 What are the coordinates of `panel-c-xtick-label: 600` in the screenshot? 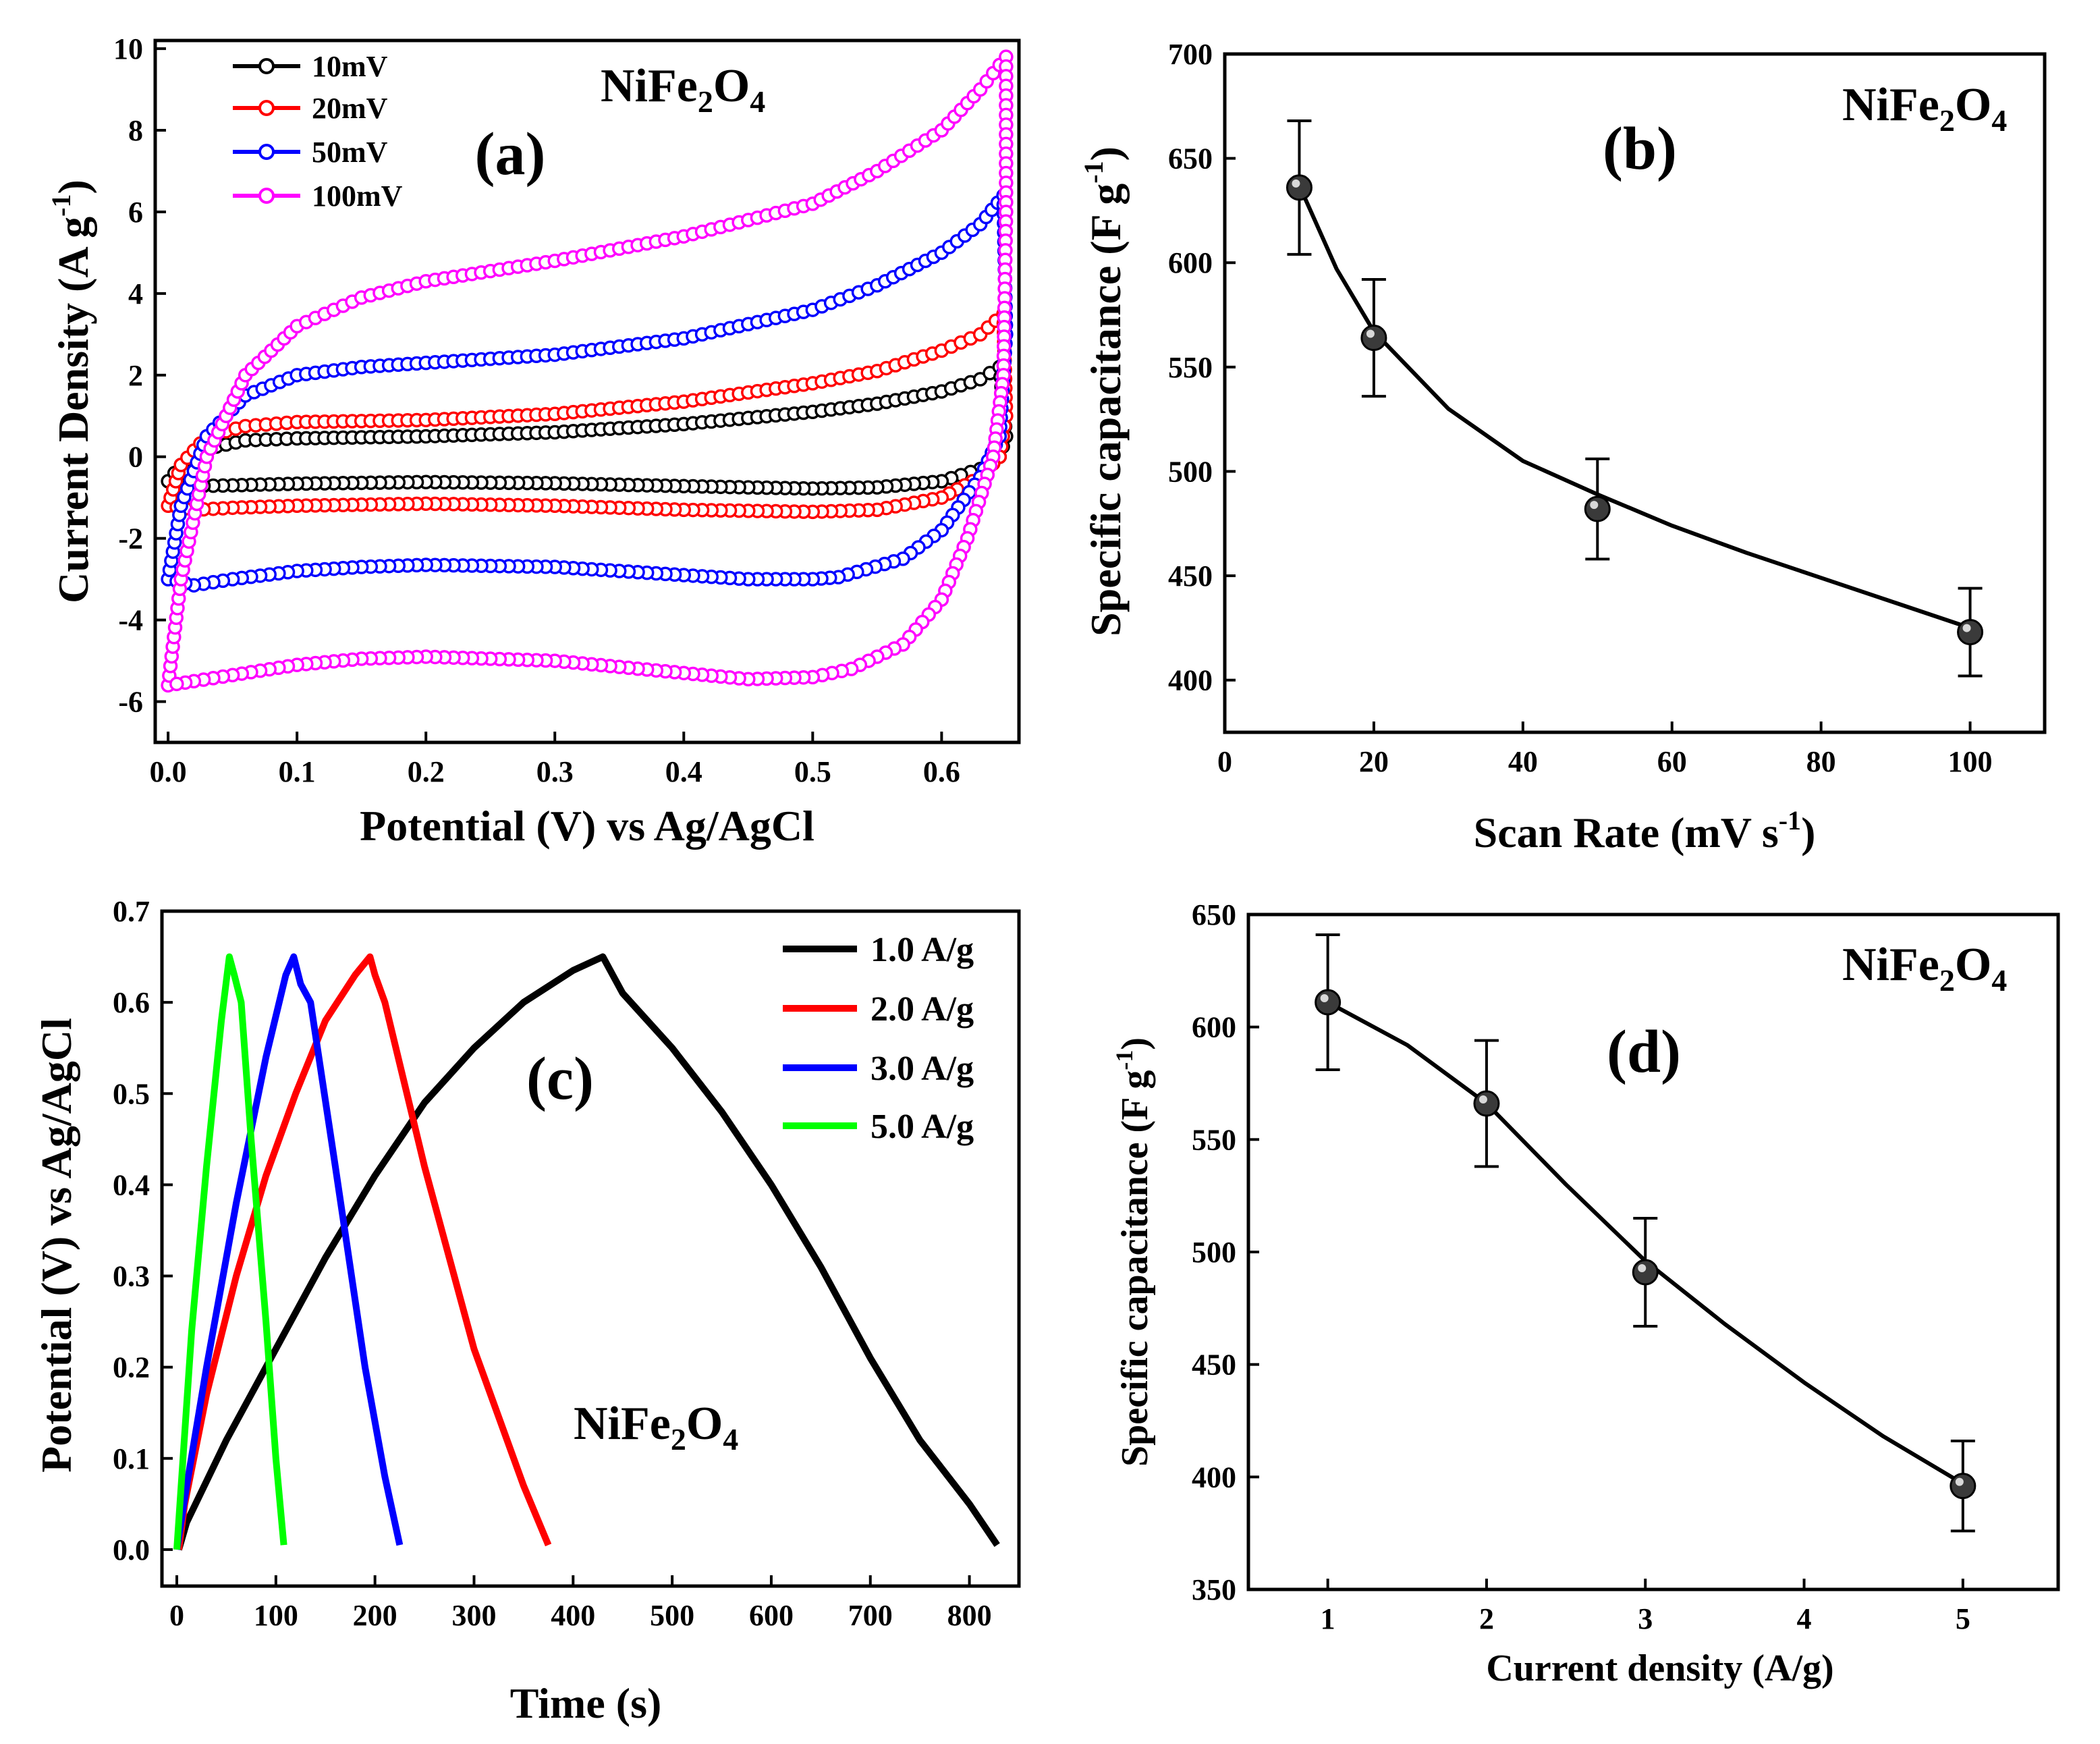 It's located at (771, 1616).